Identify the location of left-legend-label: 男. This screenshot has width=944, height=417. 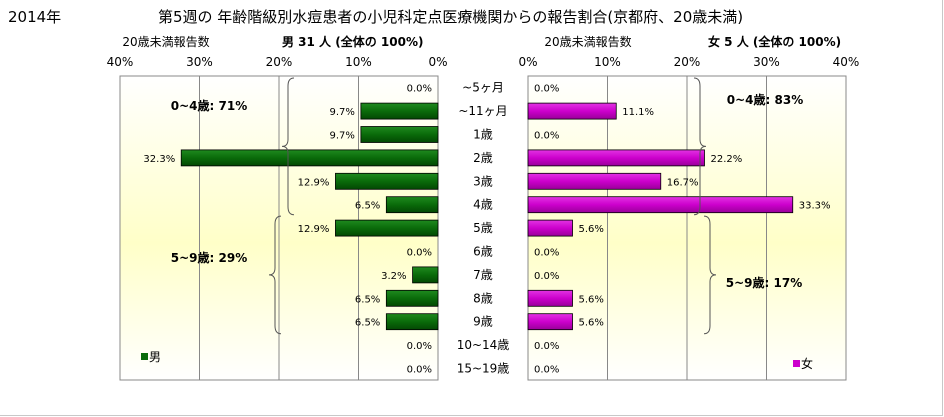
(155, 357).